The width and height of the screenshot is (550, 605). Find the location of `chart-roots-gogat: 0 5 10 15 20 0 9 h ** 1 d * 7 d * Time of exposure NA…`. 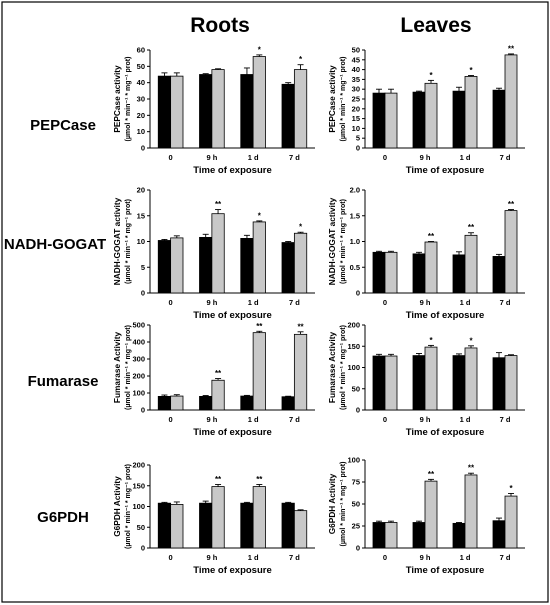

chart-roots-gogat: 0 5 10 15 20 0 9 h ** 1 d * 7 d * Time of exposure NA… is located at coordinates (213, 253).